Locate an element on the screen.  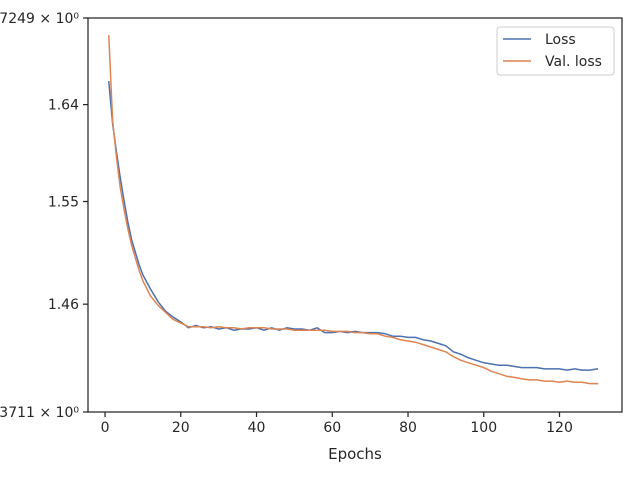
y-tick-label: 1.64 is located at coordinates (63, 106).